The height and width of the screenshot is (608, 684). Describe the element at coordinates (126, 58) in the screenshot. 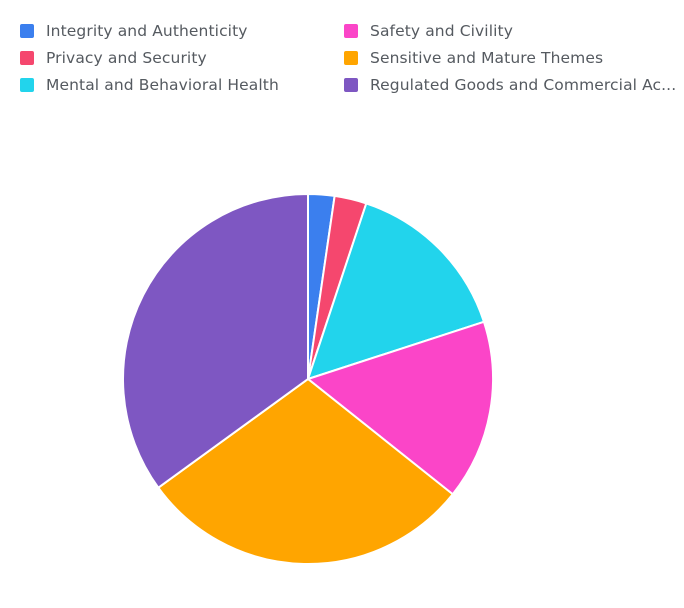

I see `legend-label-privacy: Privacy and Security` at that location.